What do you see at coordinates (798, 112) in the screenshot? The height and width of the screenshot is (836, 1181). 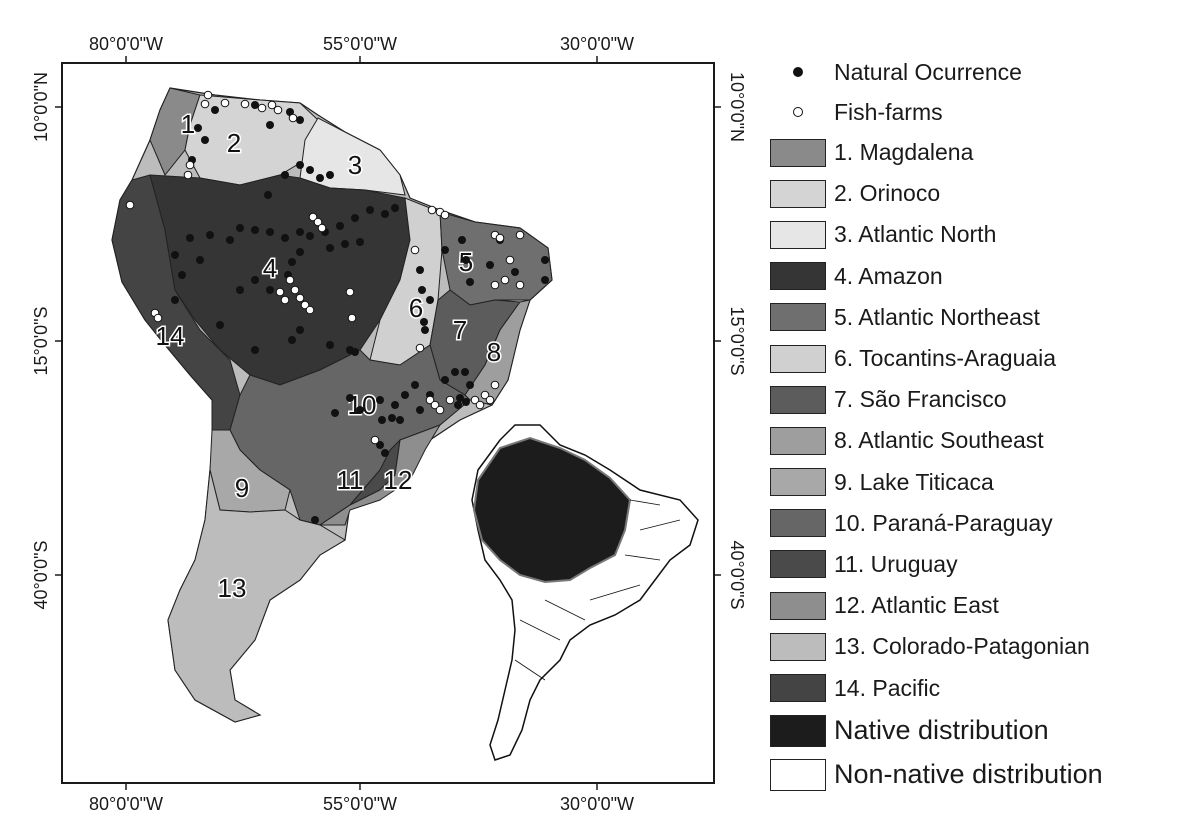 I see `open-circle-icon` at bounding box center [798, 112].